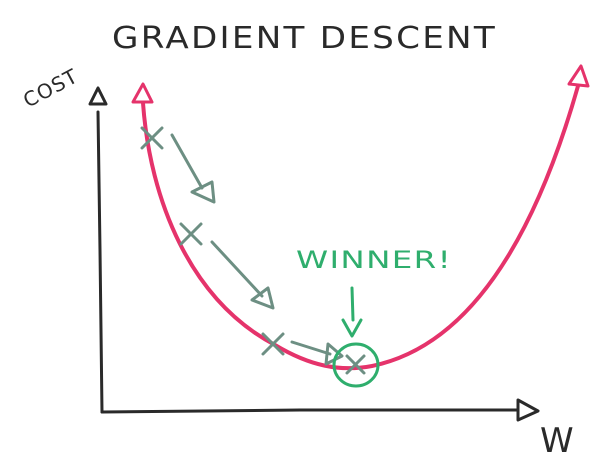 The image size is (602, 464). Describe the element at coordinates (310, 411) in the screenshot. I see `x-axis-line` at that location.